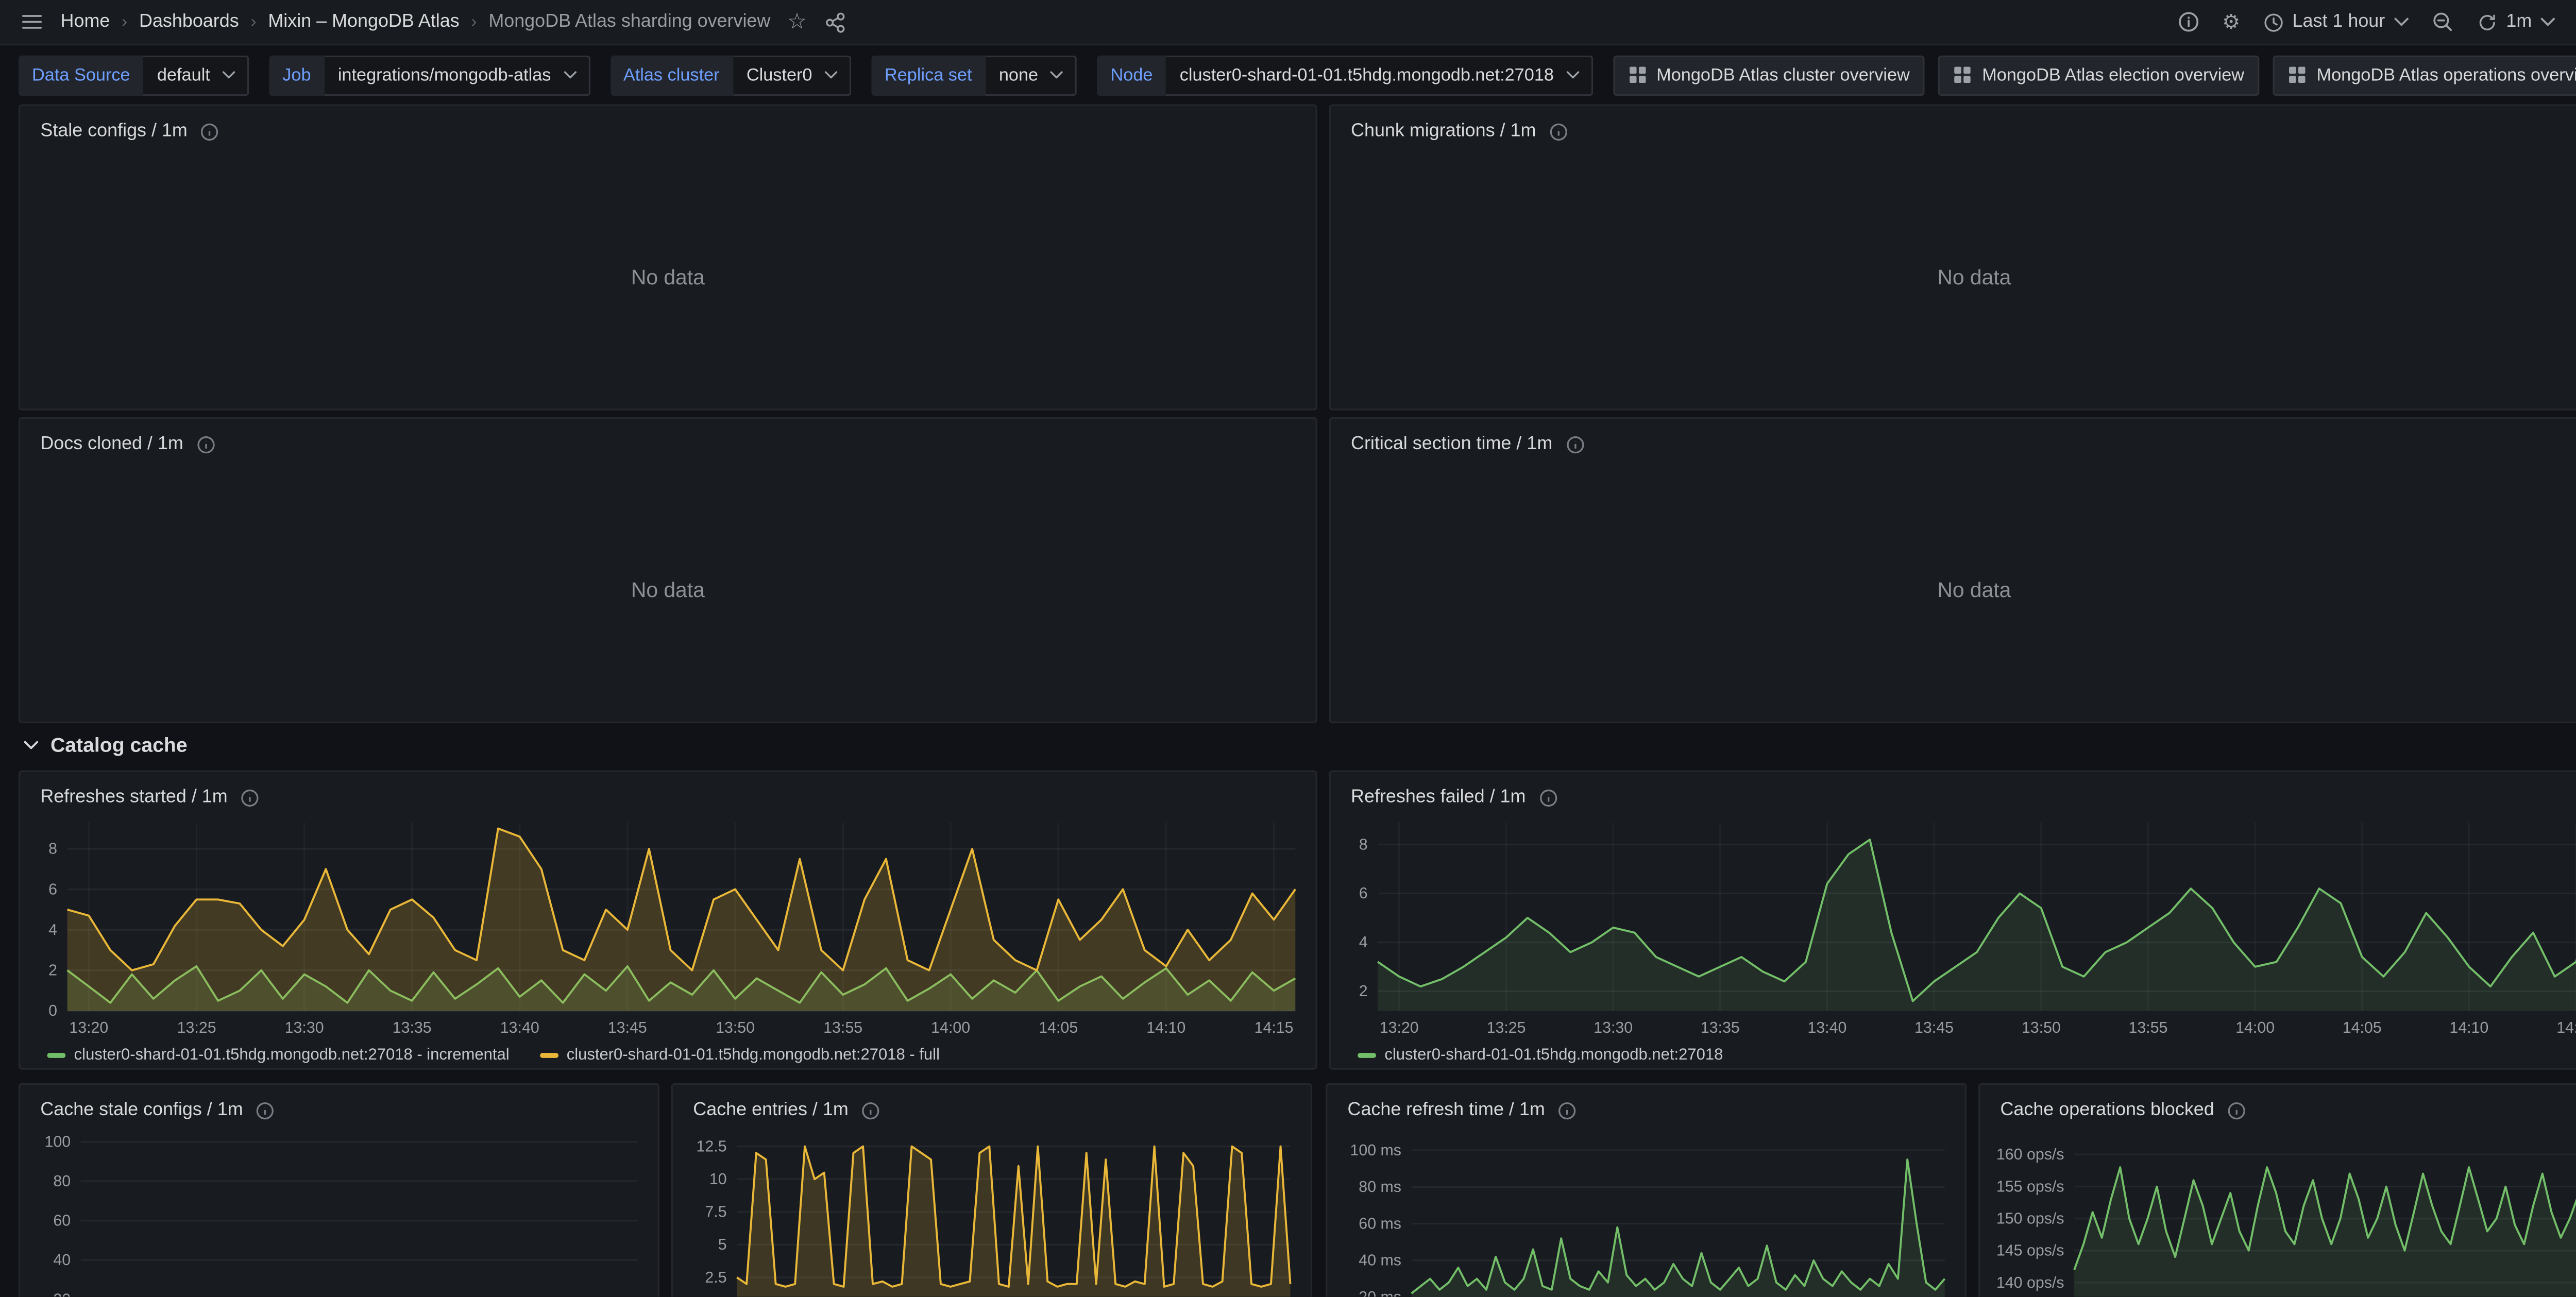 Image resolution: width=2576 pixels, height=1297 pixels. What do you see at coordinates (2424, 75) in the screenshot?
I see `link-operations-overview: MongoDB Atlas operations overview` at bounding box center [2424, 75].